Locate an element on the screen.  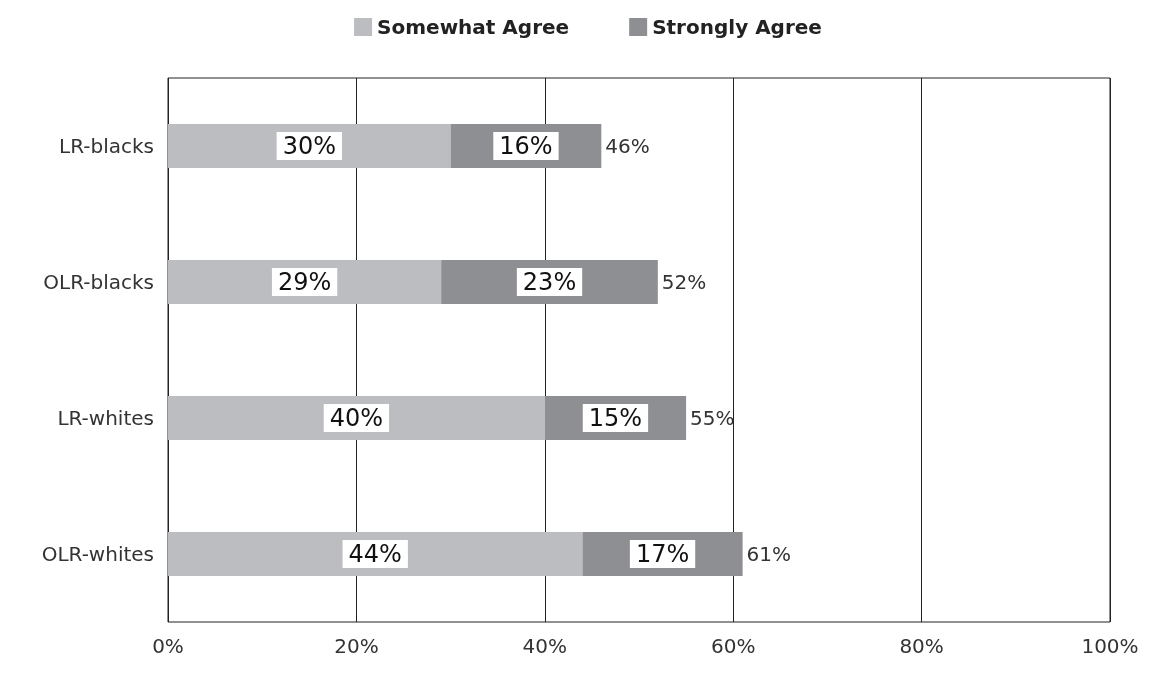
total-label: 52% is located at coordinates (684, 282).